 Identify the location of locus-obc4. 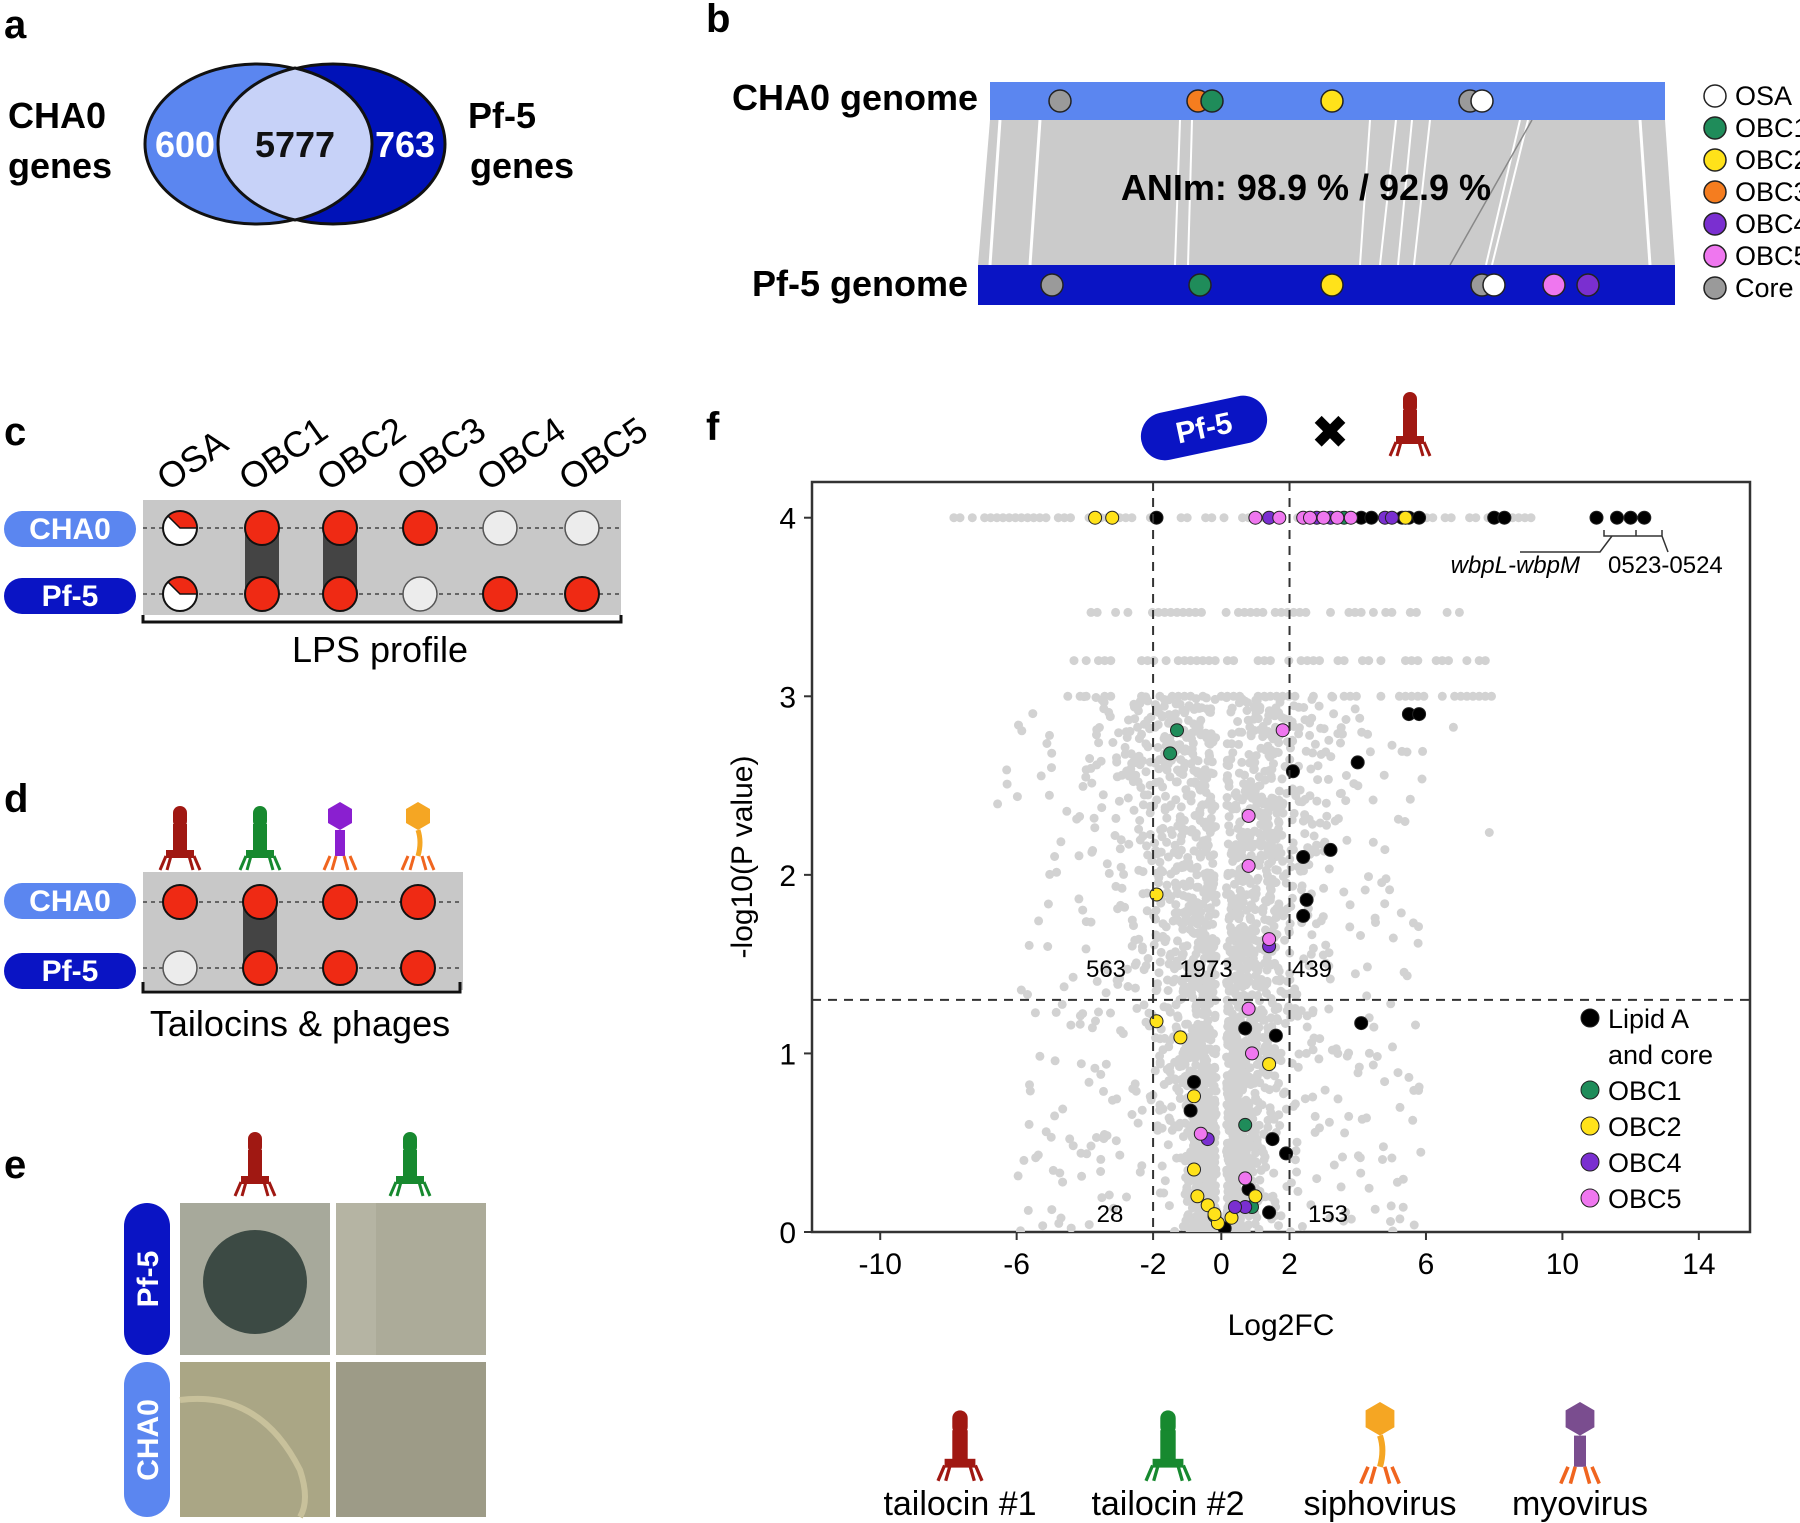
(1588, 285).